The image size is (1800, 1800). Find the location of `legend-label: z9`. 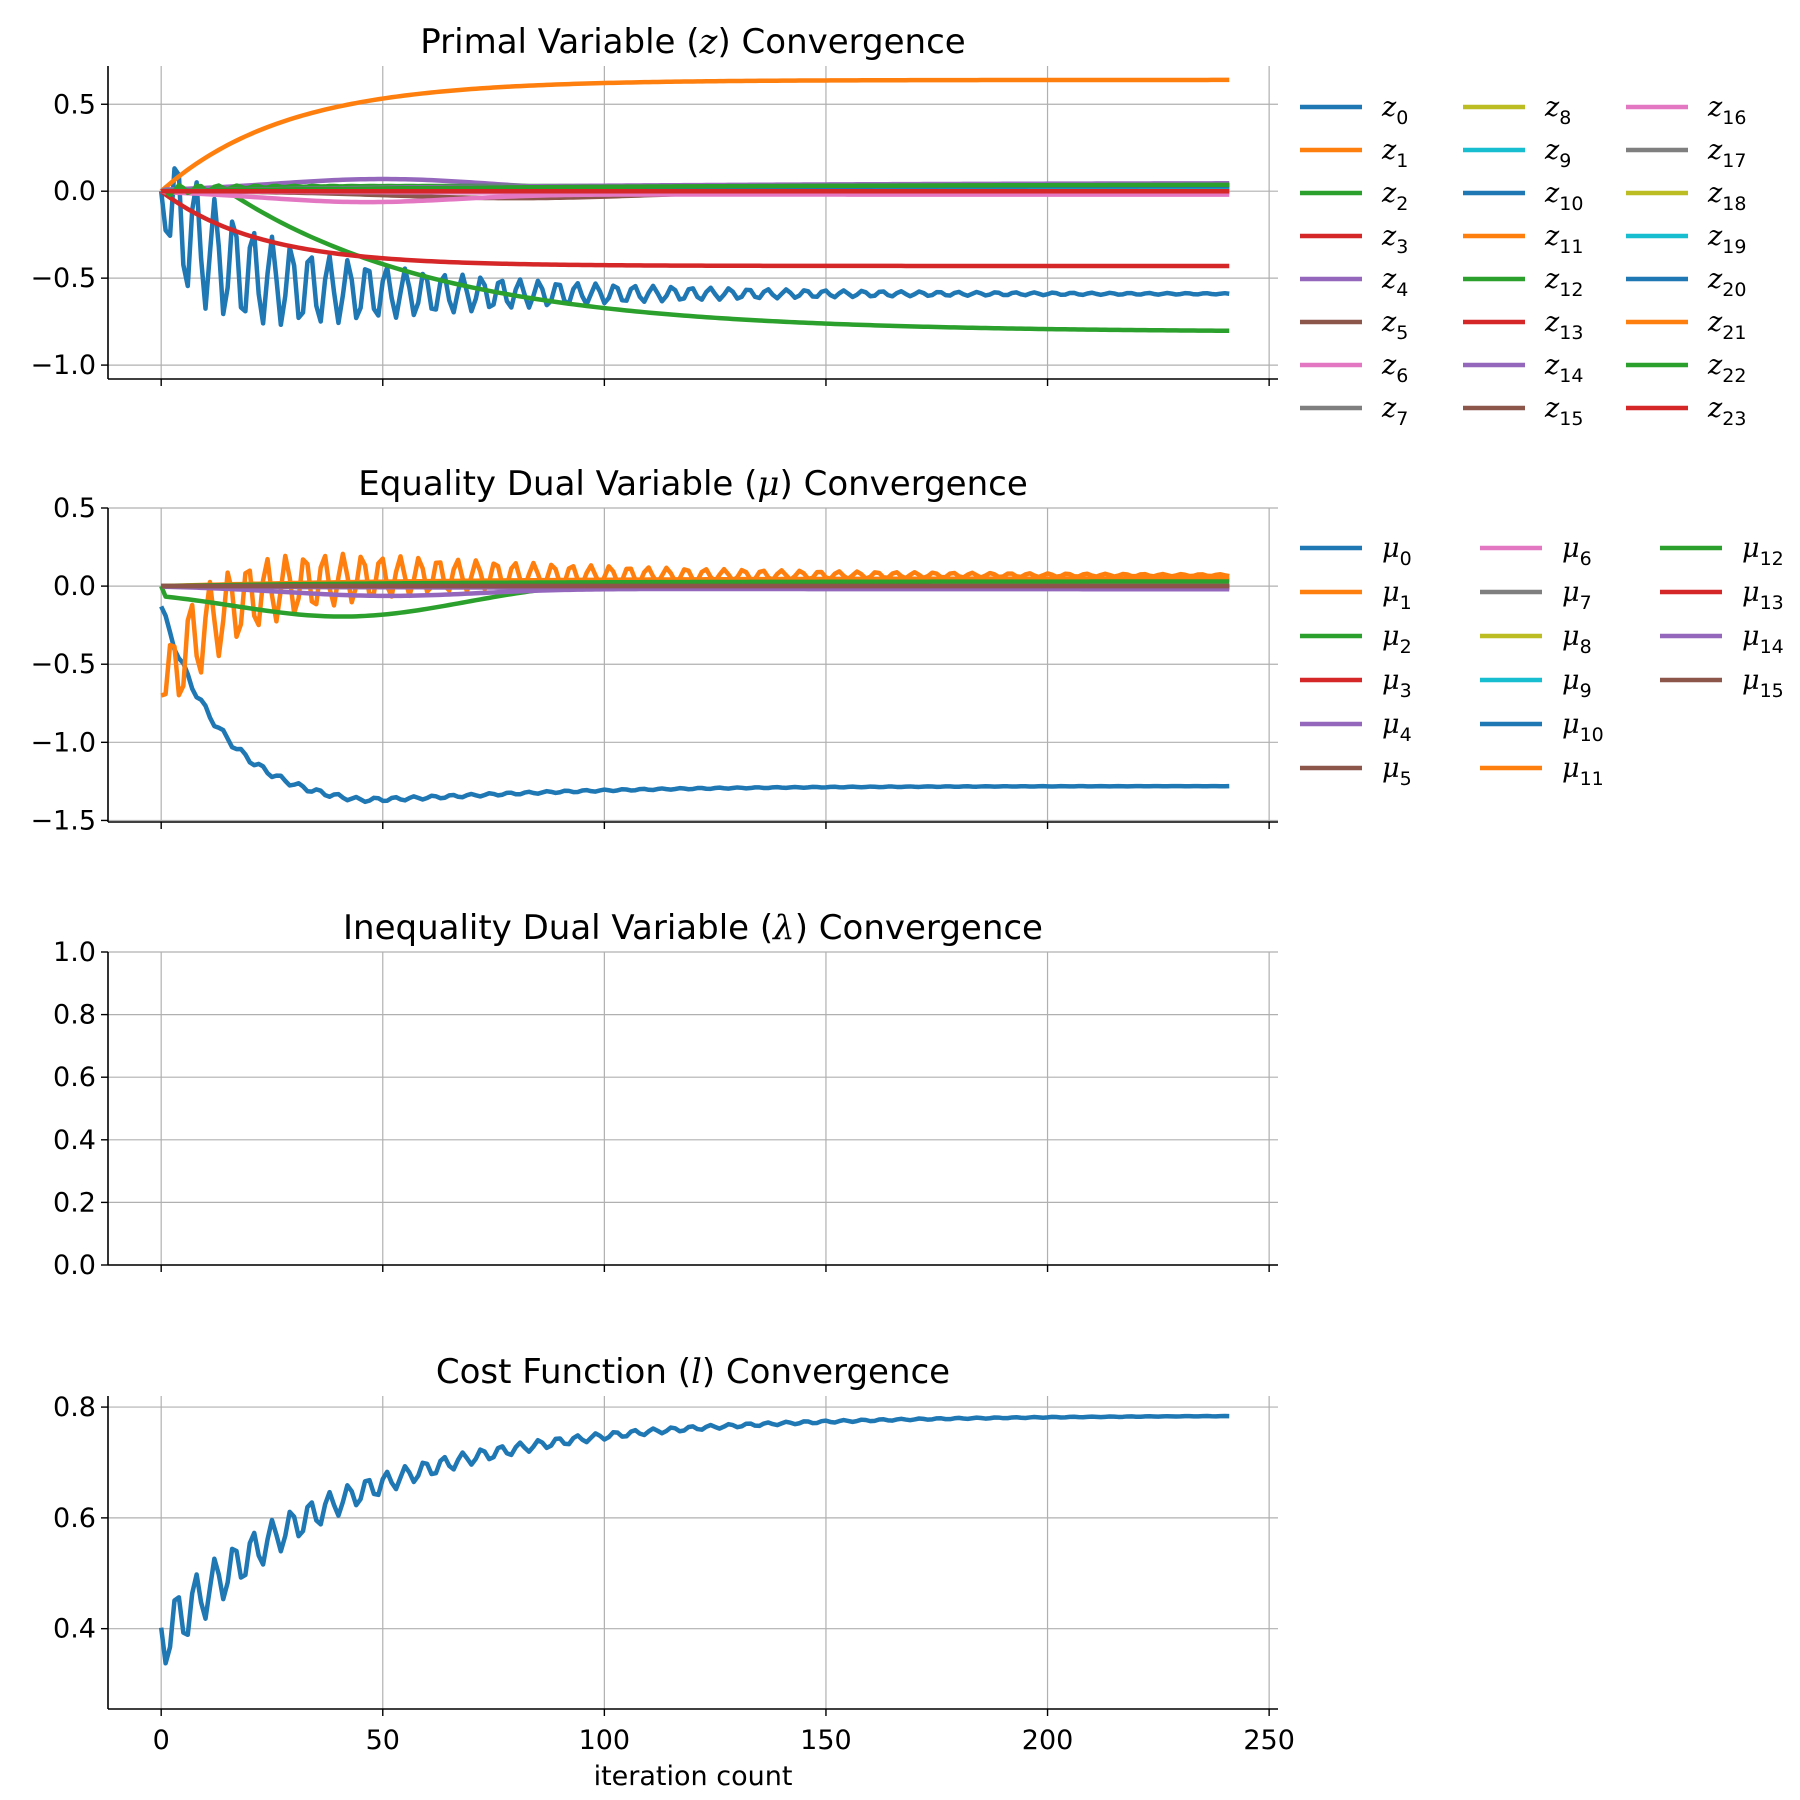

legend-label: z9 is located at coordinates (1557, 153).